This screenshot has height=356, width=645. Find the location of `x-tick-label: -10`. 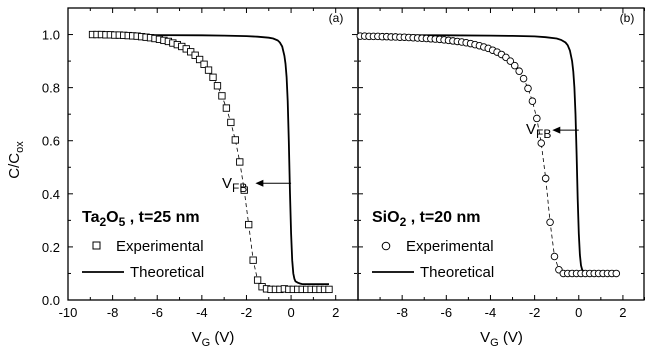

x-tick-label: -10 is located at coordinates (68, 312).